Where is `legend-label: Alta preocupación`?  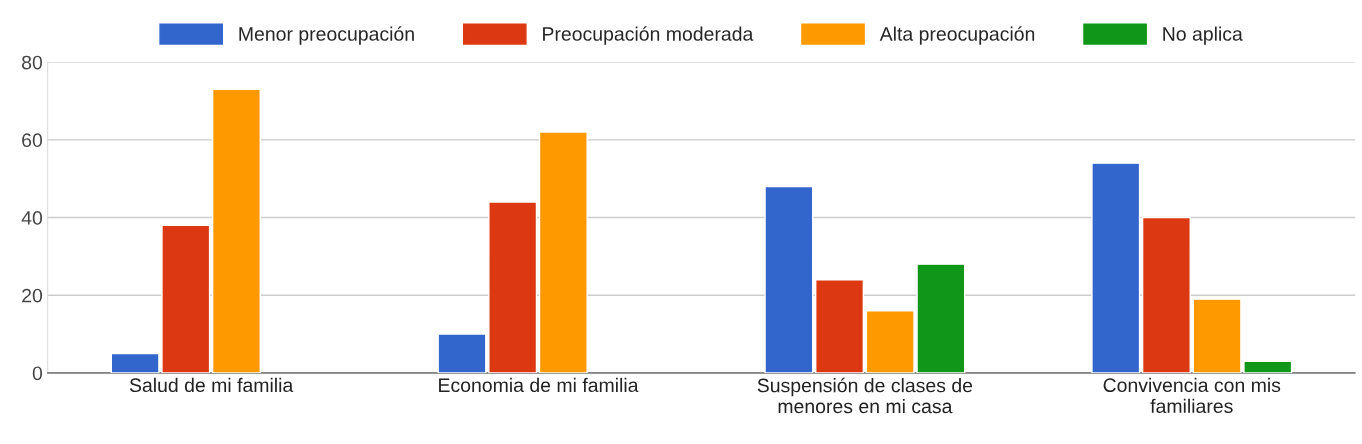 legend-label: Alta preocupación is located at coordinates (957, 35).